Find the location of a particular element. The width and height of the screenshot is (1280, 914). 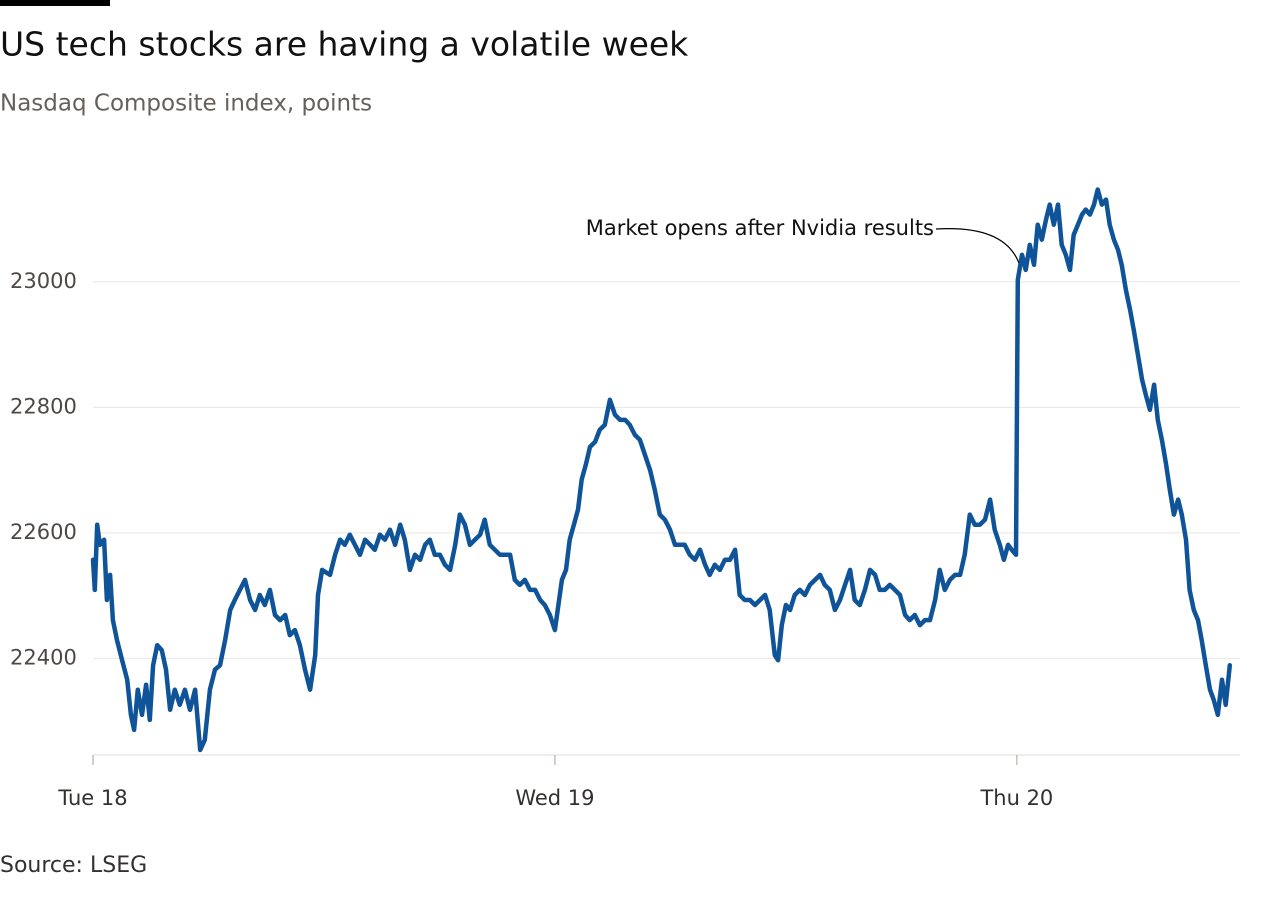

y-tick-label: 23000 is located at coordinates (43, 281).